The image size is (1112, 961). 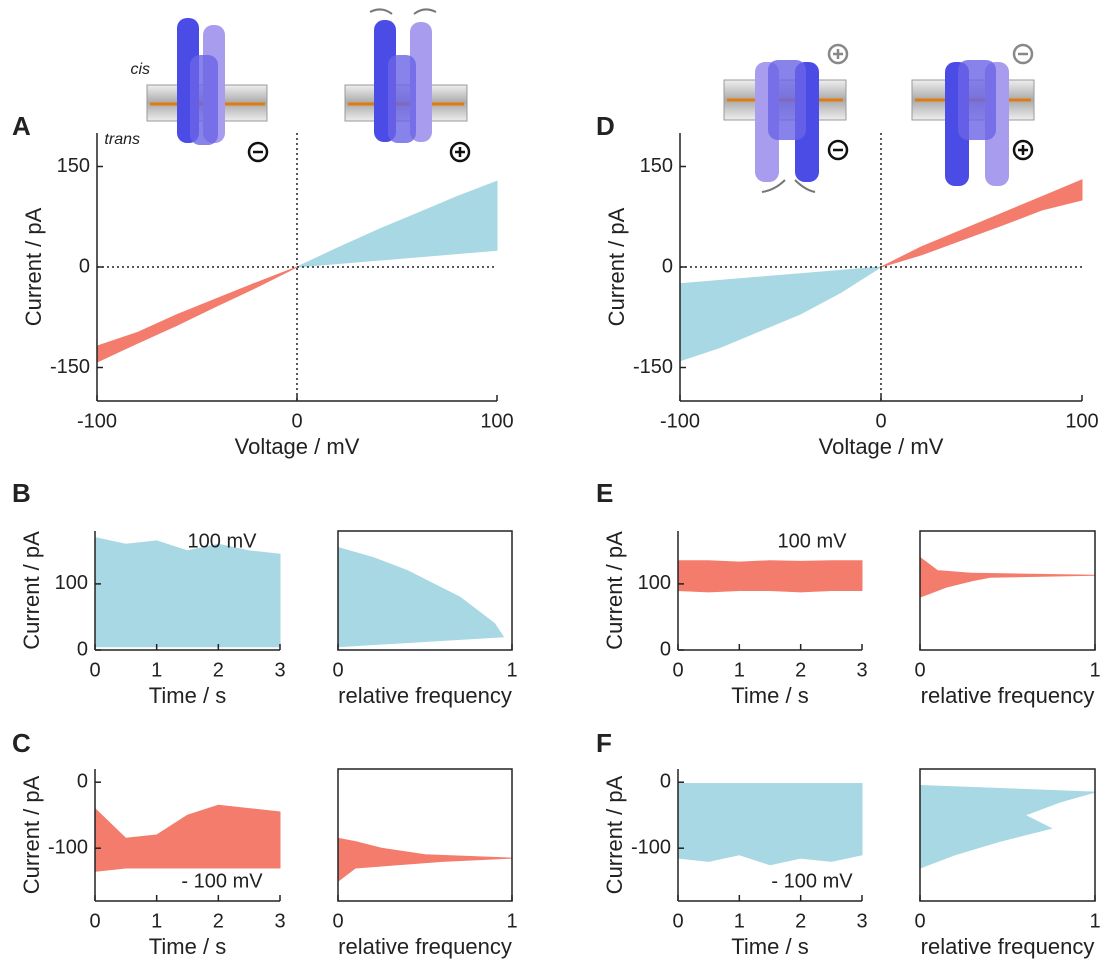 I want to click on panel-label: F, so click(x=604, y=743).